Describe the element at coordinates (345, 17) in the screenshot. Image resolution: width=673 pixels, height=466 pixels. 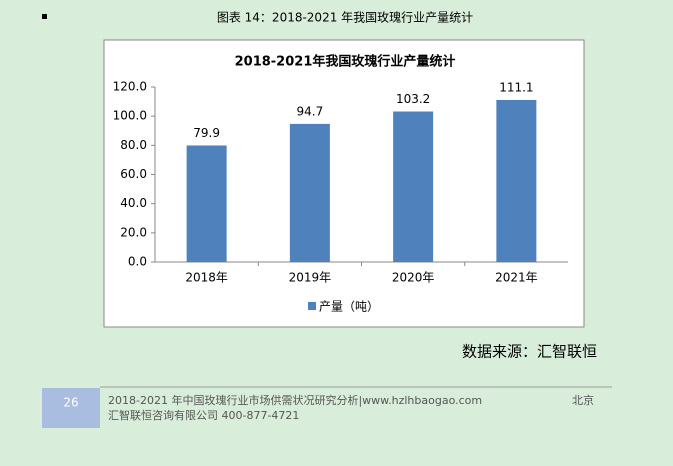
I see `caption: 图表 14：2018-2021 年我国玫瑰行业产量统计` at that location.